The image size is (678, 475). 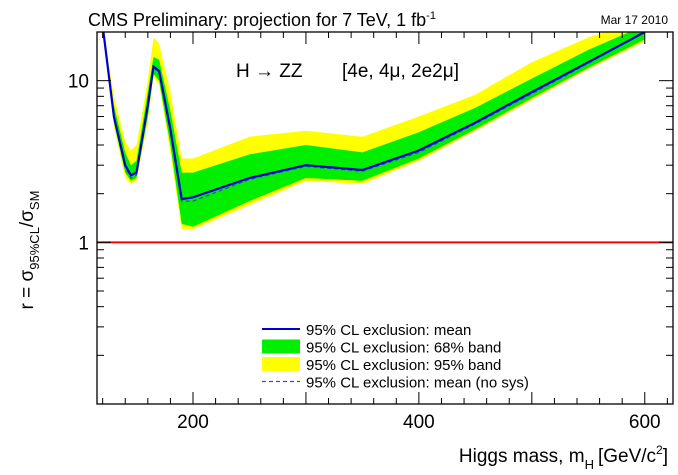 What do you see at coordinates (193, 422) in the screenshot?
I see `x-tick-label: 200` at bounding box center [193, 422].